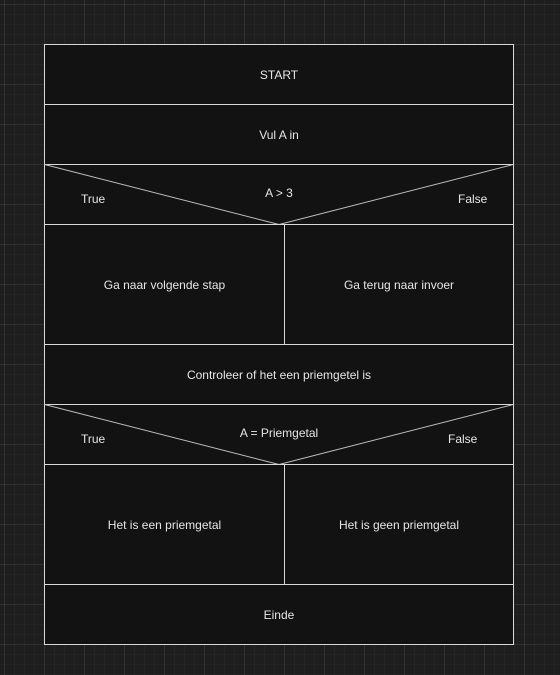  Describe the element at coordinates (93, 199) in the screenshot. I see `condition-1-true-label: True` at that location.